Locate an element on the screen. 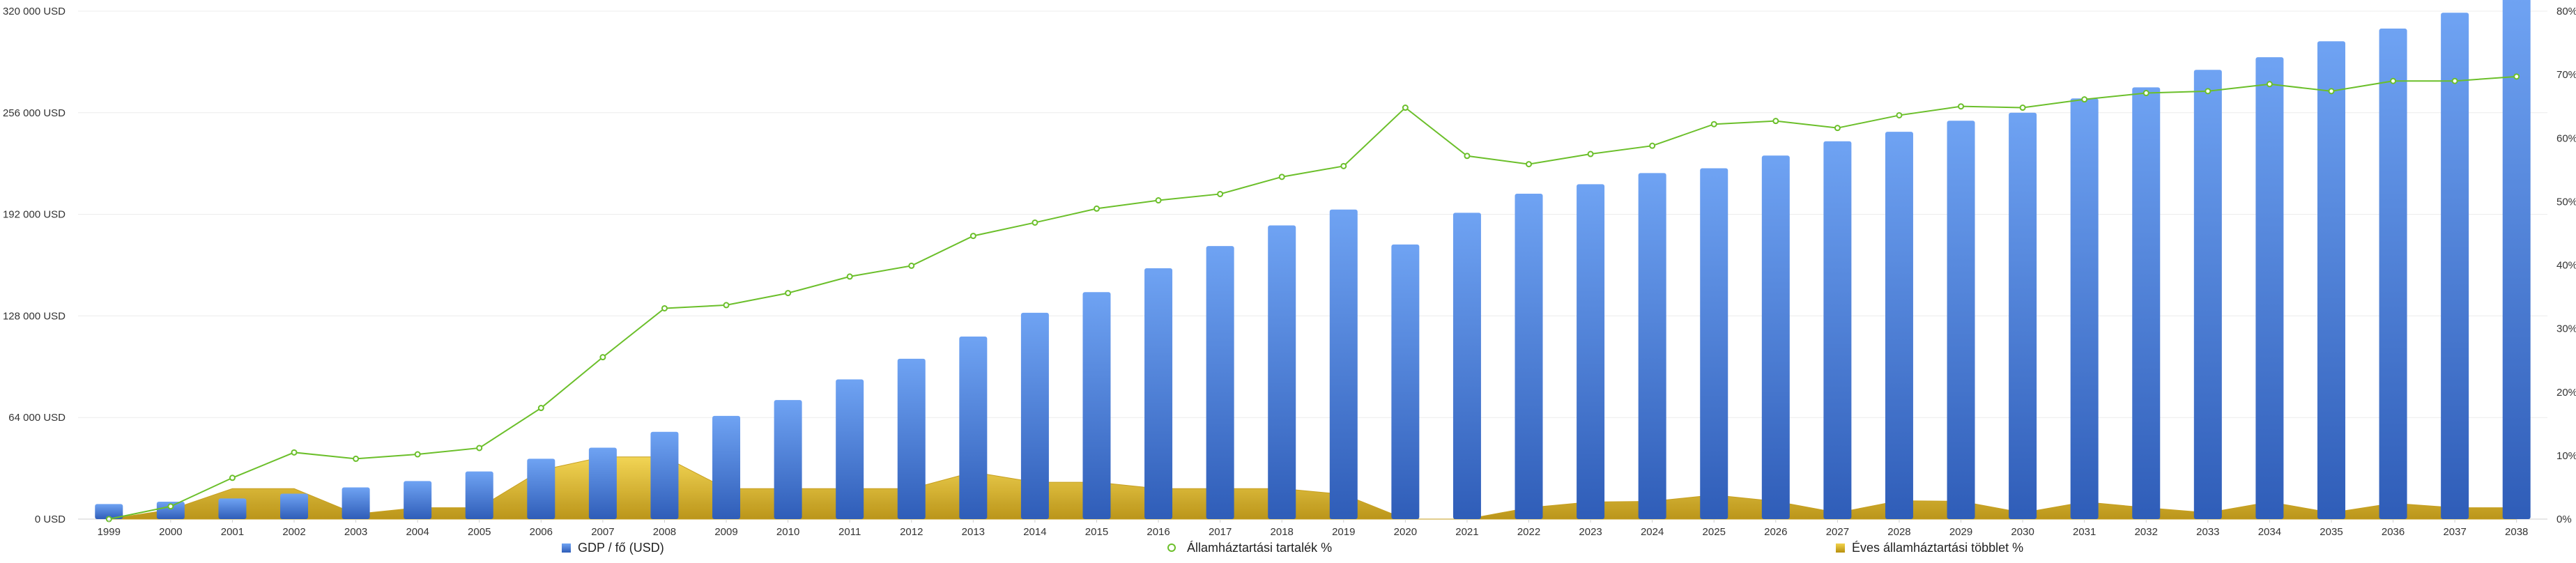 The image size is (2576, 563). right-axis-tick-label: 30% is located at coordinates (2566, 329).